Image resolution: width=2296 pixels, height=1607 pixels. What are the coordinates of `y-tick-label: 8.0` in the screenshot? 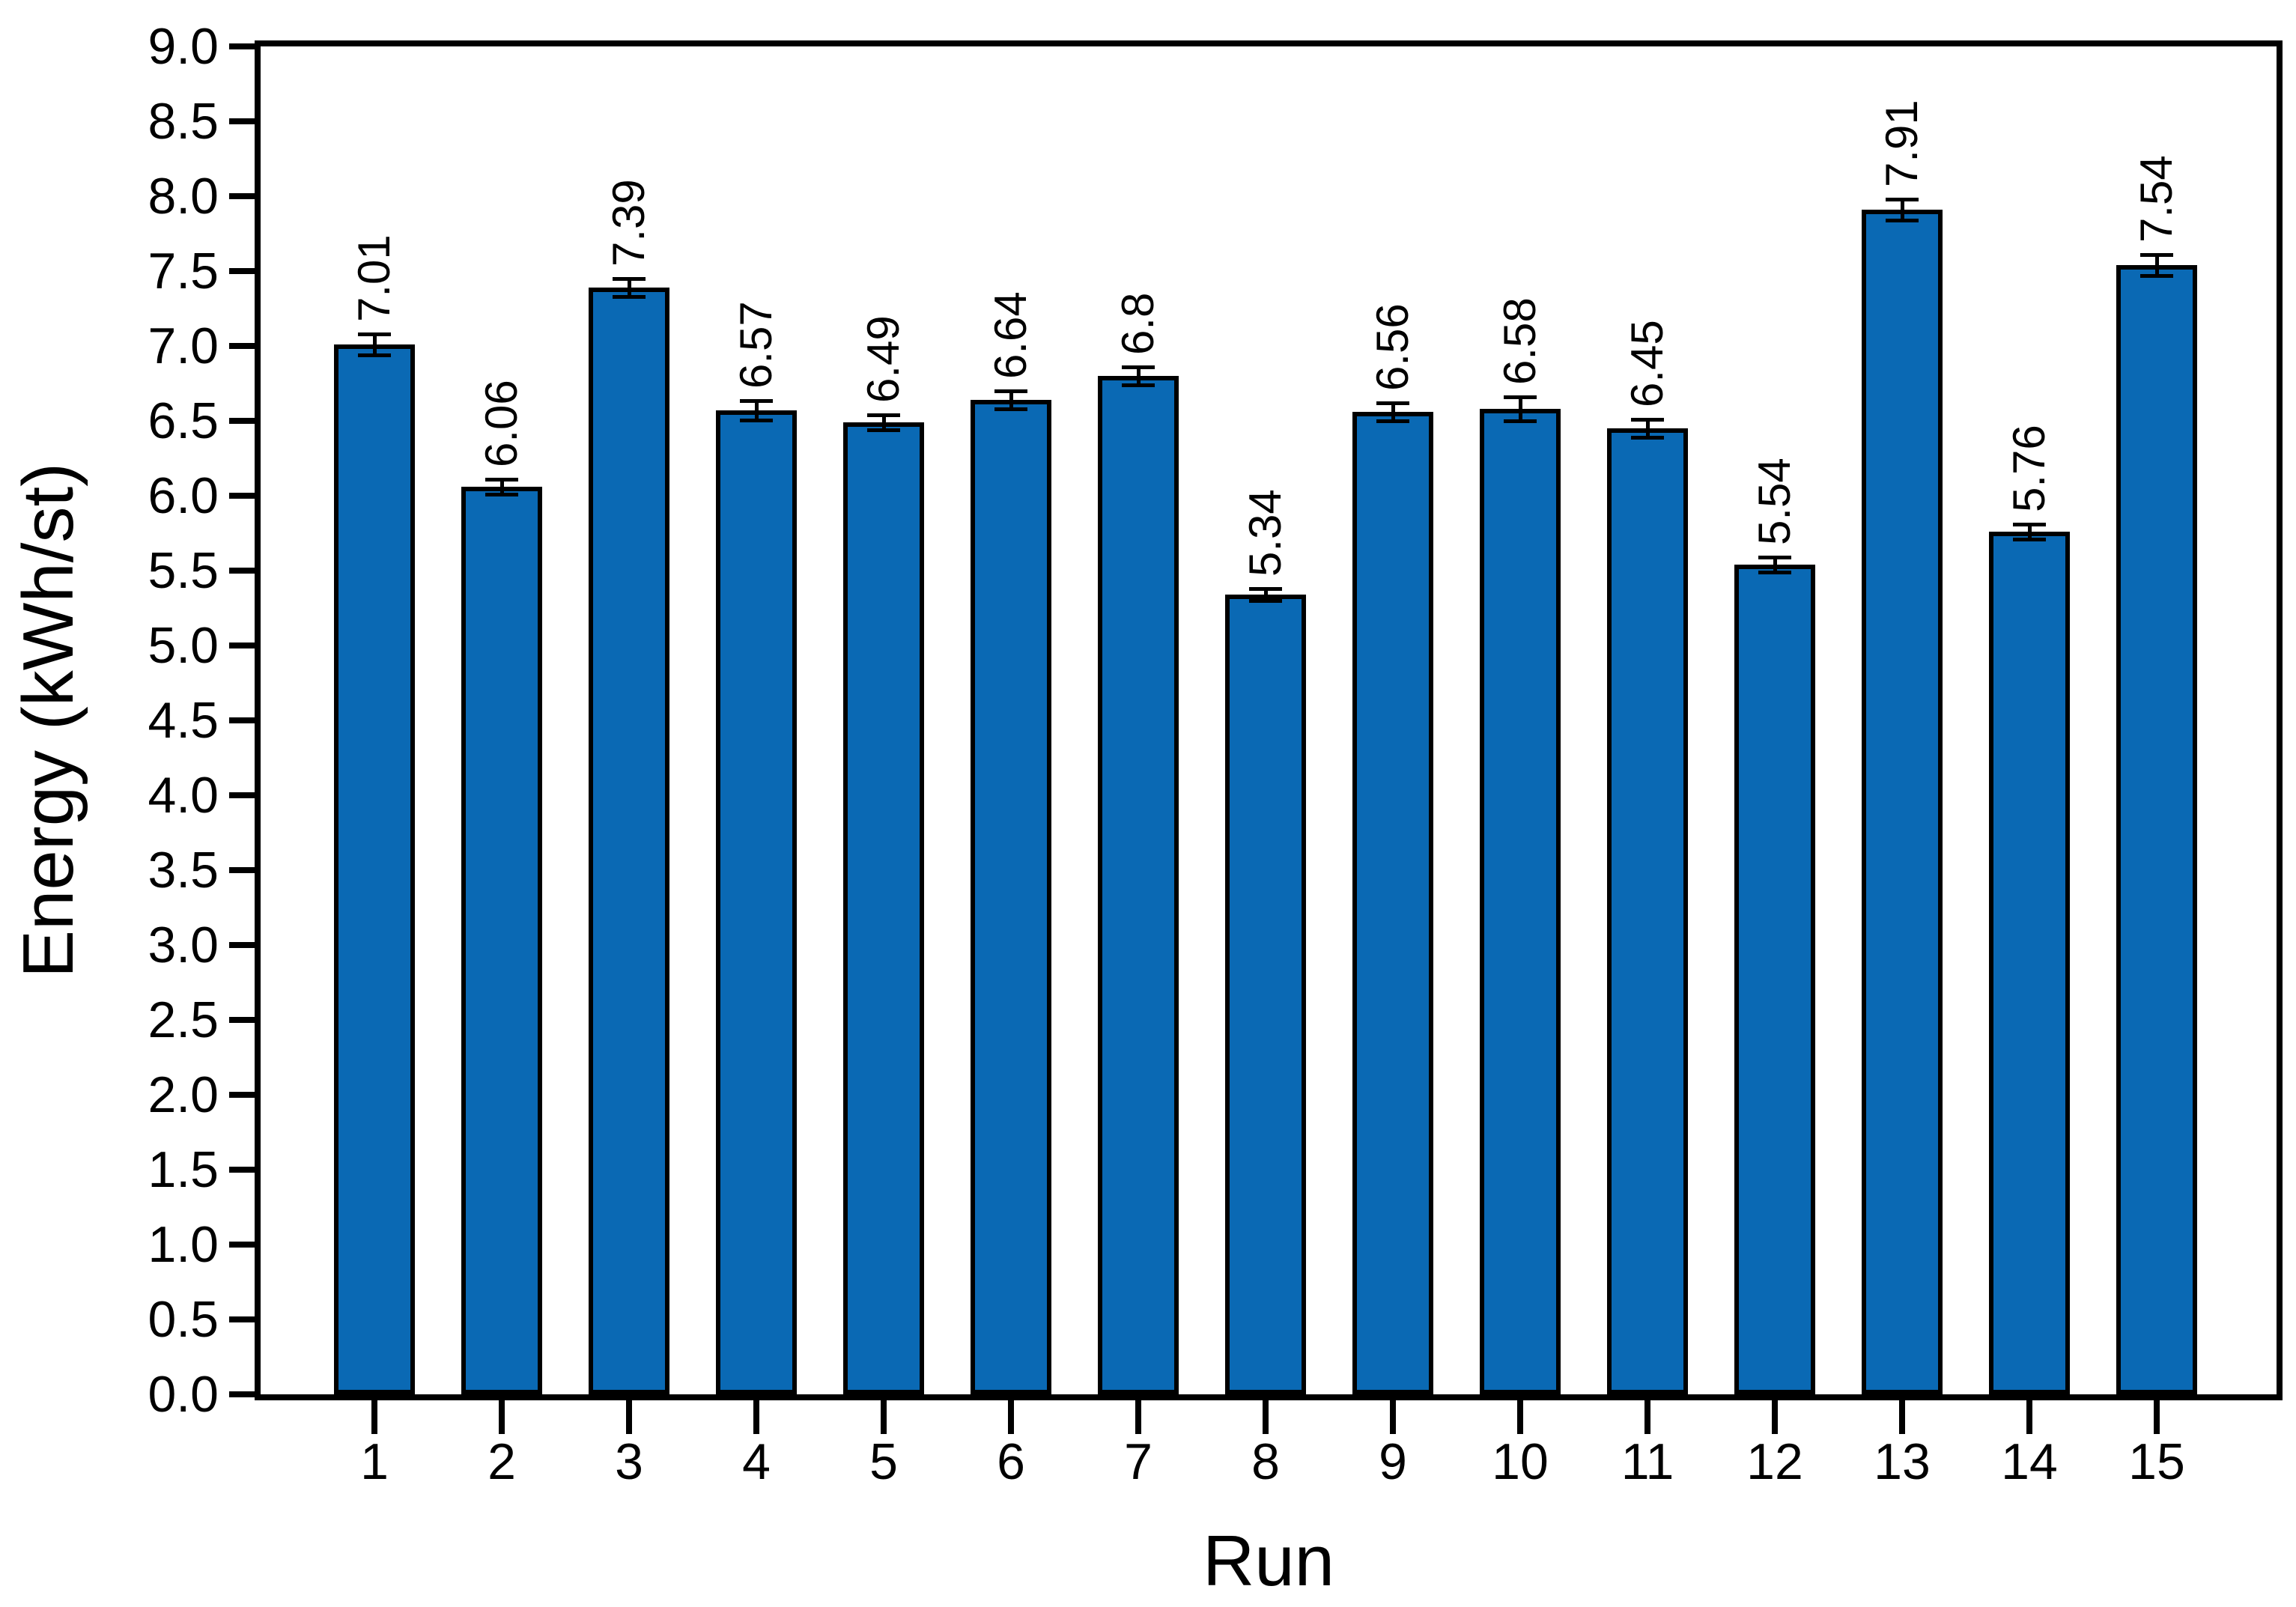 It's located at (183, 196).